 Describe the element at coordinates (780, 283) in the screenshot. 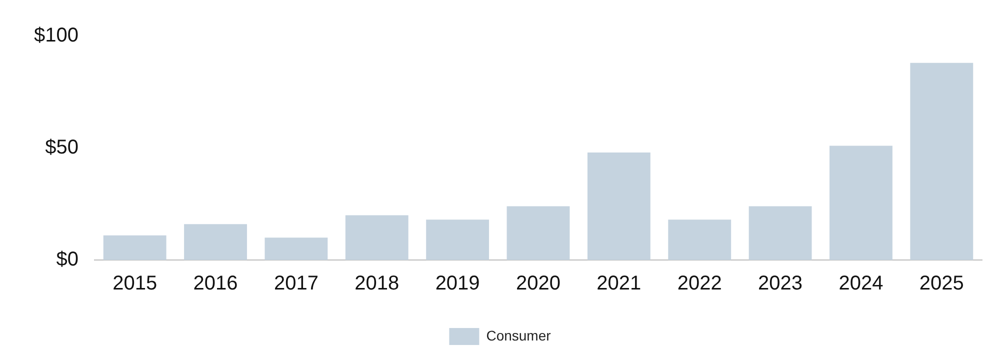

I see `x-tick-label: 2023` at that location.